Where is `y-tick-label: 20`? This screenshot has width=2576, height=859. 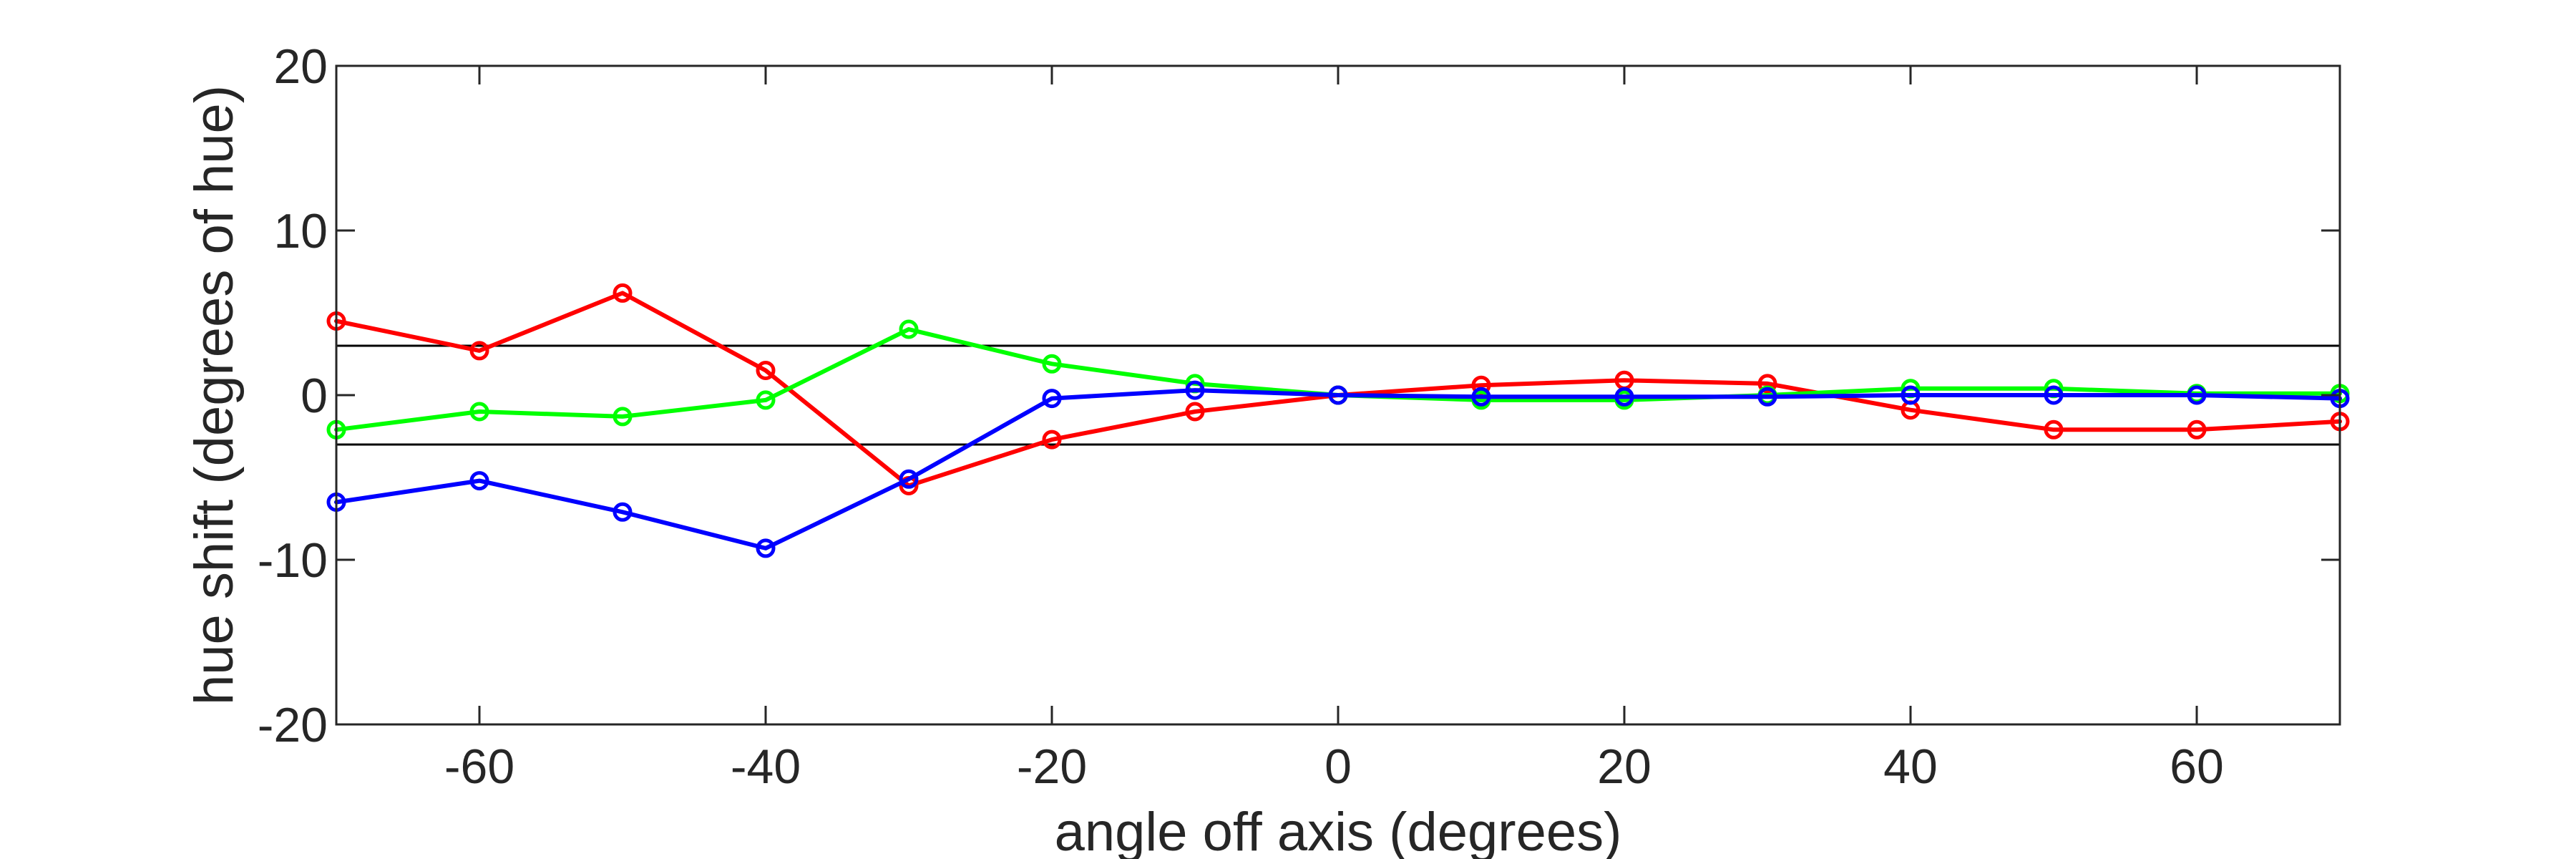 y-tick-label: 20 is located at coordinates (300, 66).